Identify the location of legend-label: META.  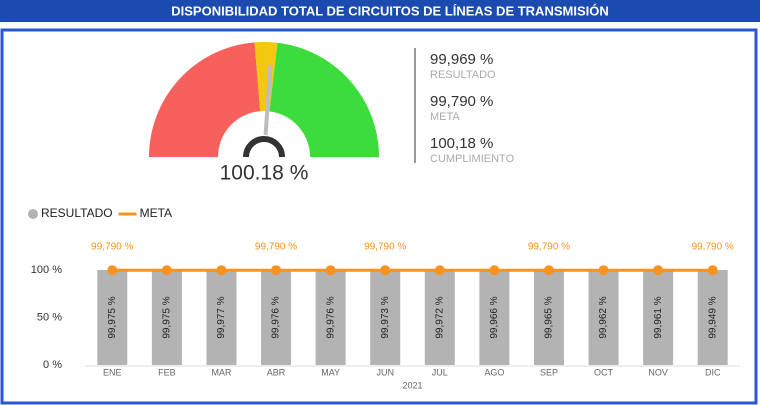
(156, 213).